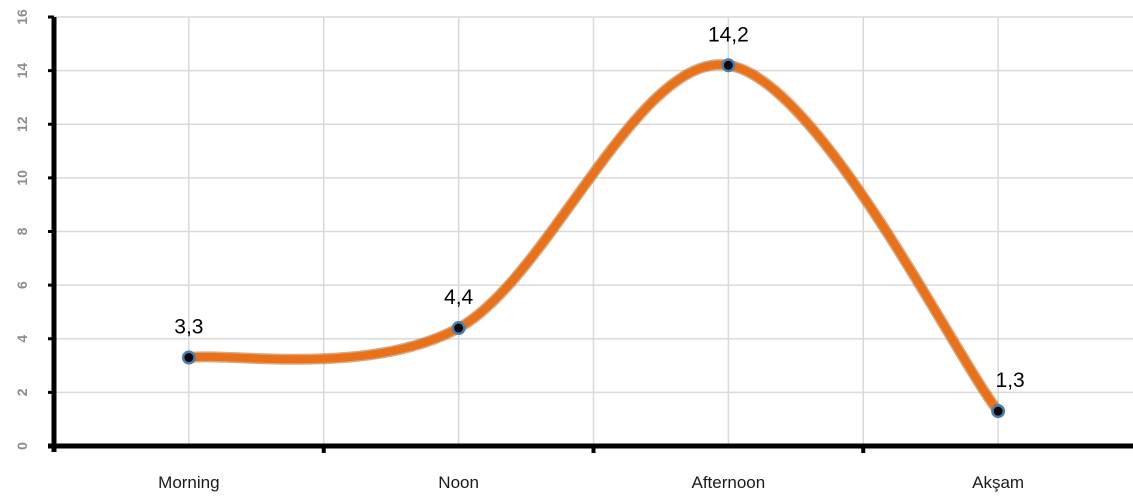  I want to click on x-tick-label: Afternoon, so click(729, 482).